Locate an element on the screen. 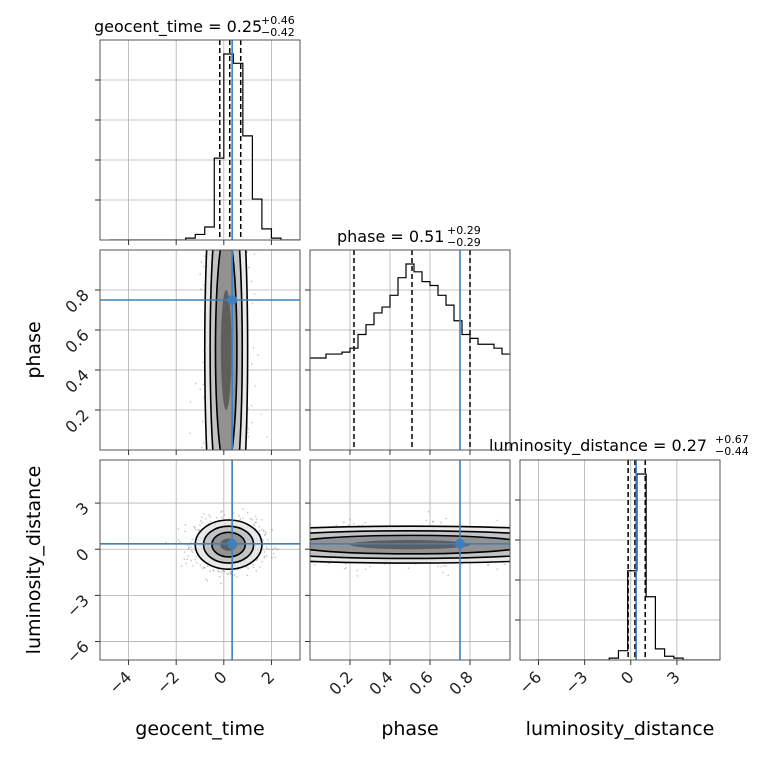 The height and width of the screenshot is (760, 760). y-tick-label: 0.8 is located at coordinates (76, 300).